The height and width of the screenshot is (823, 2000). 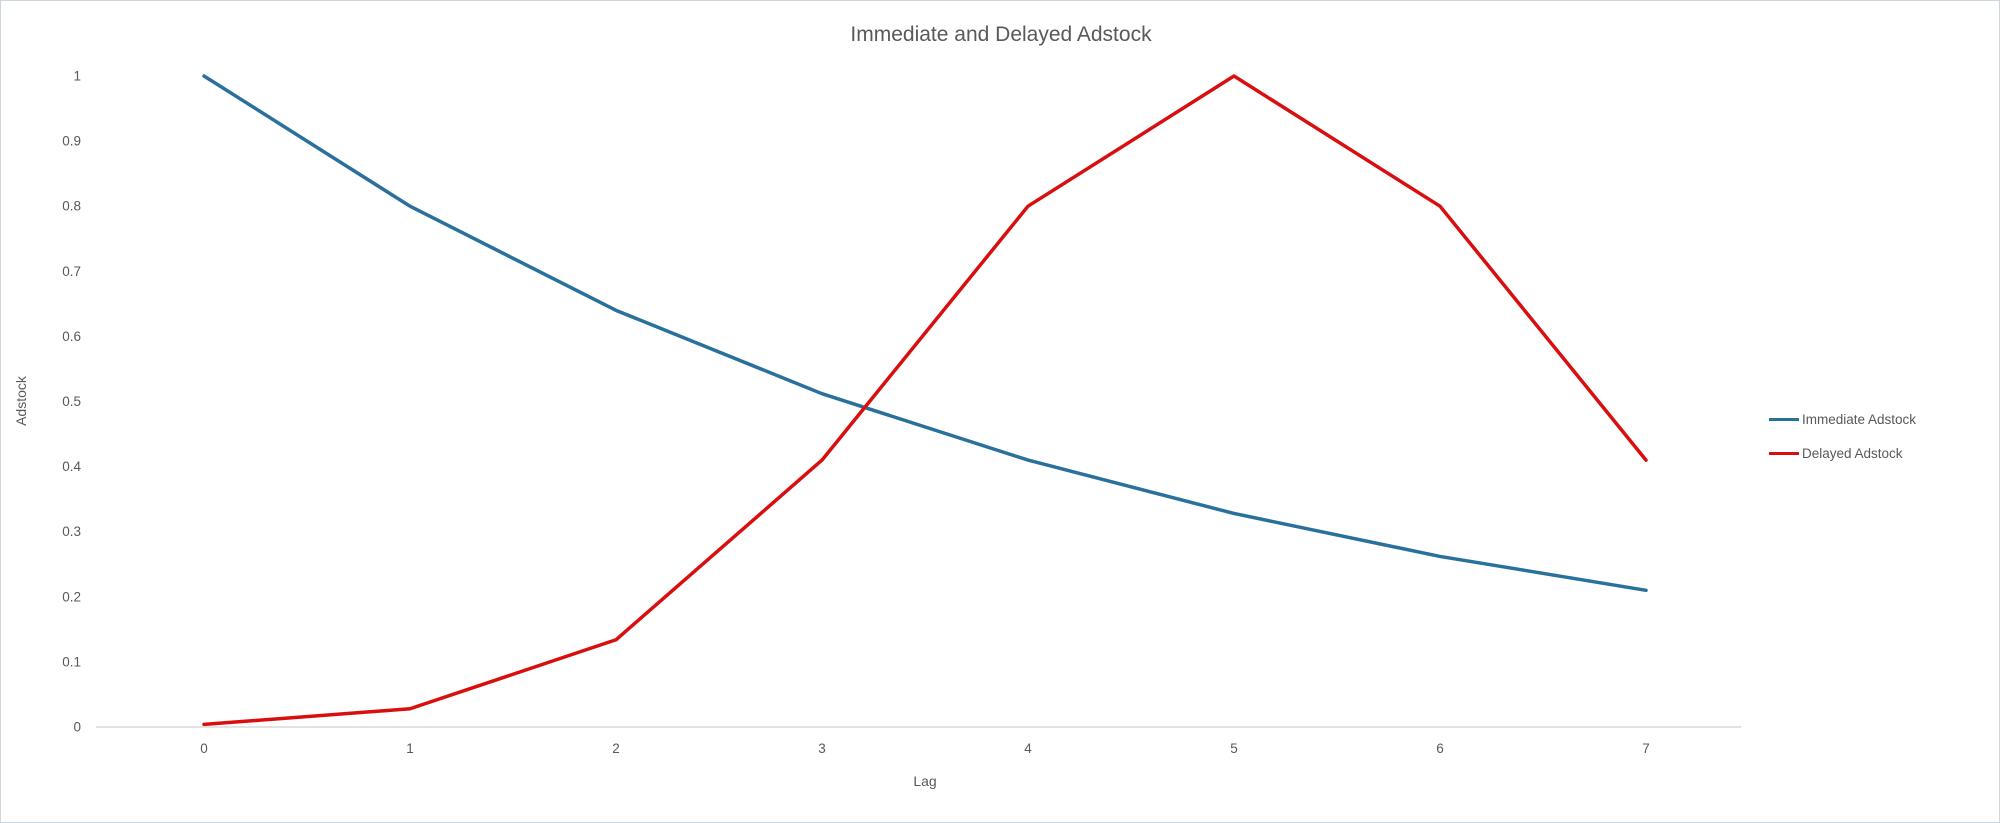 I want to click on y-tick-label: 1, so click(x=77, y=76).